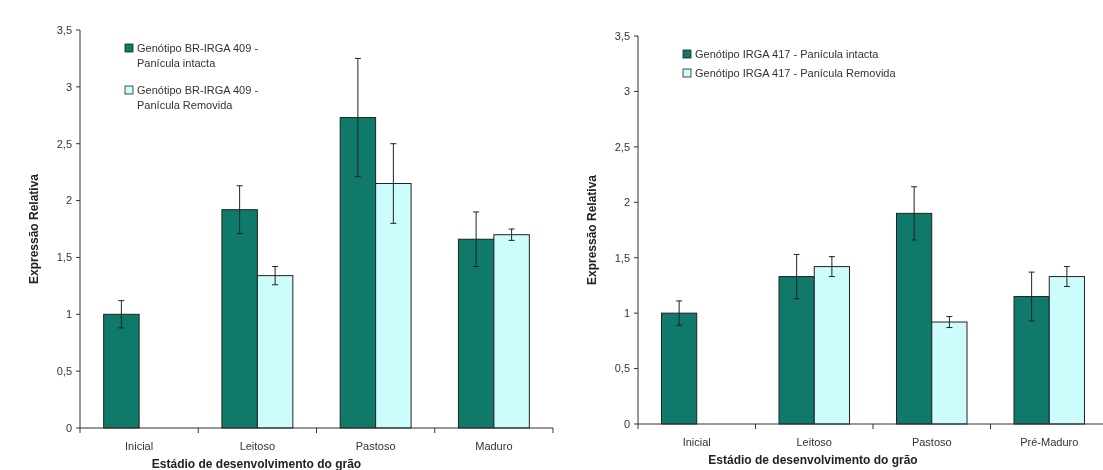 This screenshot has height=470, width=1103. Describe the element at coordinates (198, 97) in the screenshot. I see `legend-label: Genótipo BR-IRGA 409 - Panícula Removida` at that location.